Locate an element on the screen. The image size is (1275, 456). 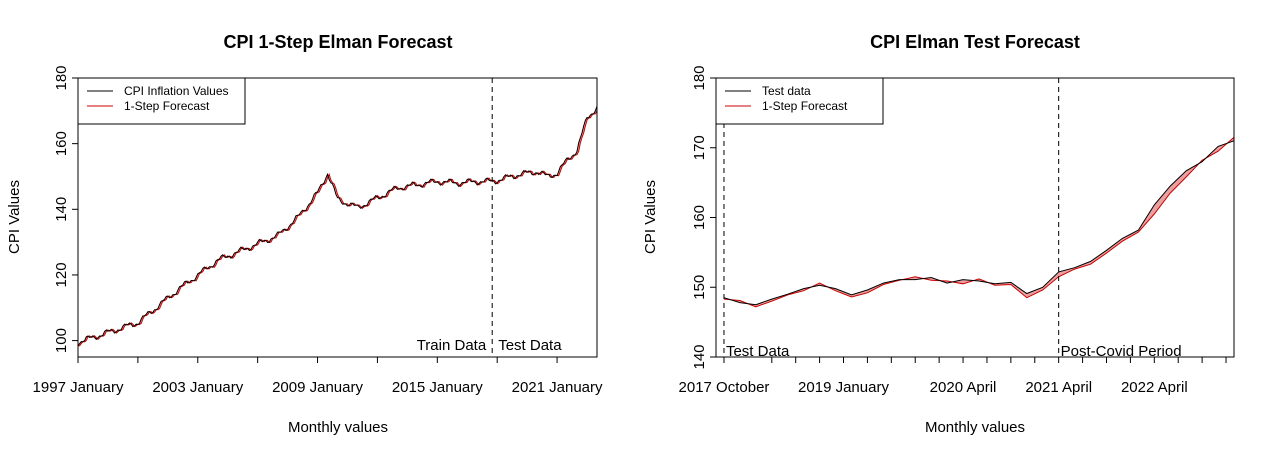
x-tick-label: 1997 January is located at coordinates (78, 387).